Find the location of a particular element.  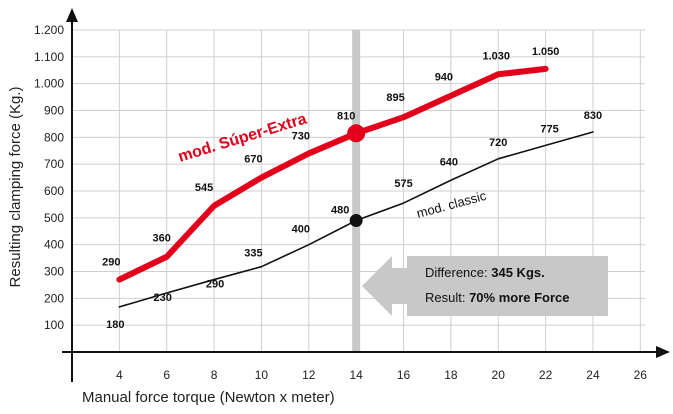

callout-difference-value: 345 Kgs. is located at coordinates (517, 272).